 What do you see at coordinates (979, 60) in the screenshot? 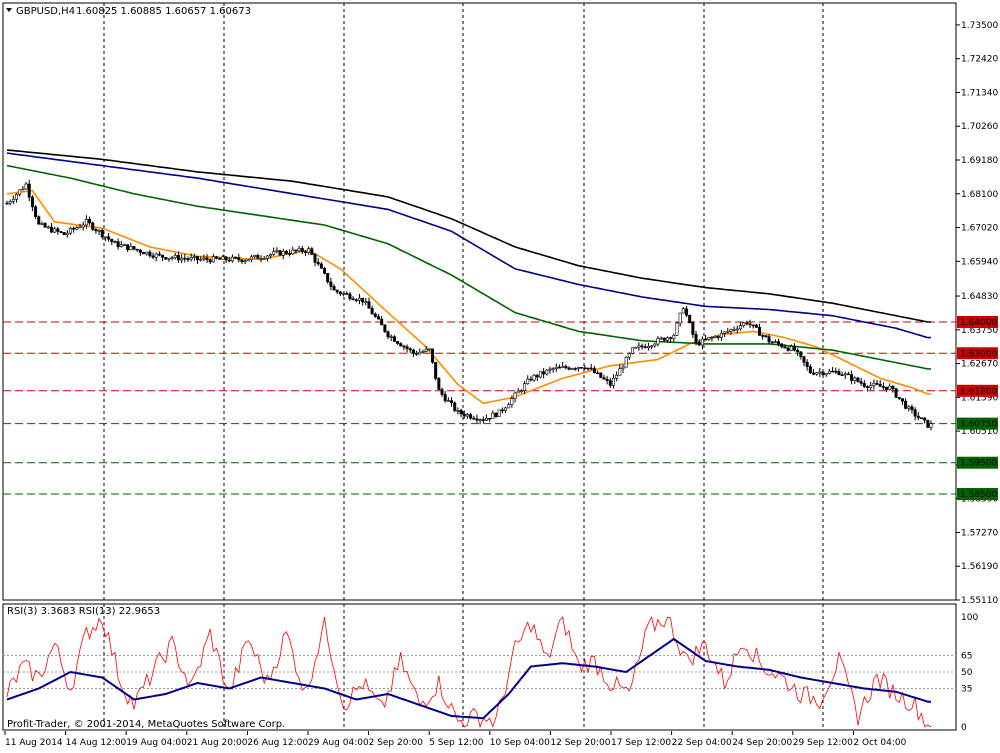
I see `price-tick-label: 1.72420` at bounding box center [979, 60].